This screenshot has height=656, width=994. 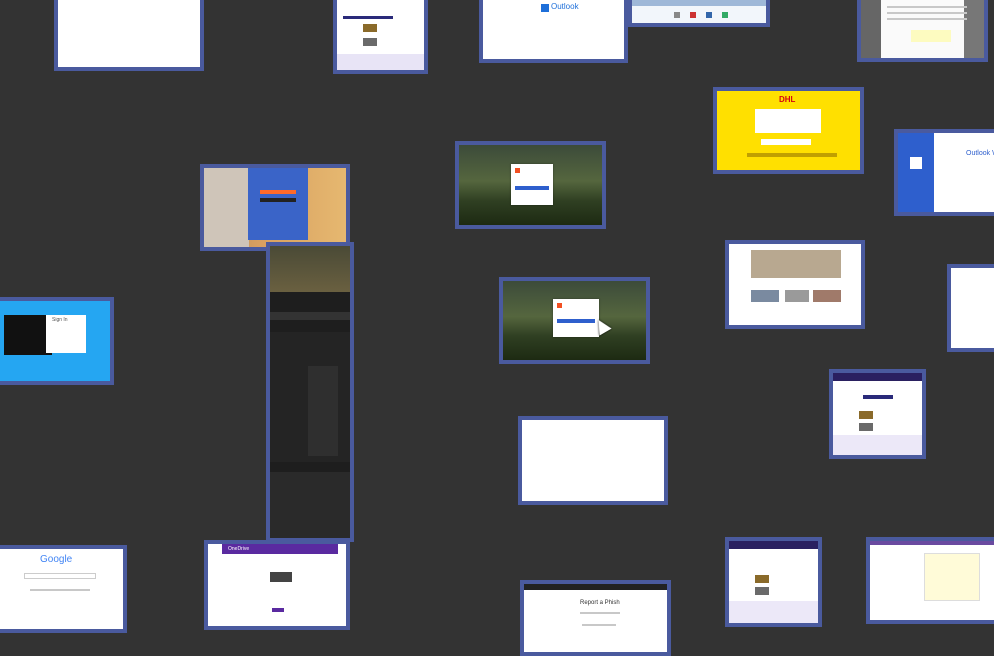 I want to click on thumbnail-outlook-web-app: Outlook We, so click(x=944, y=172).